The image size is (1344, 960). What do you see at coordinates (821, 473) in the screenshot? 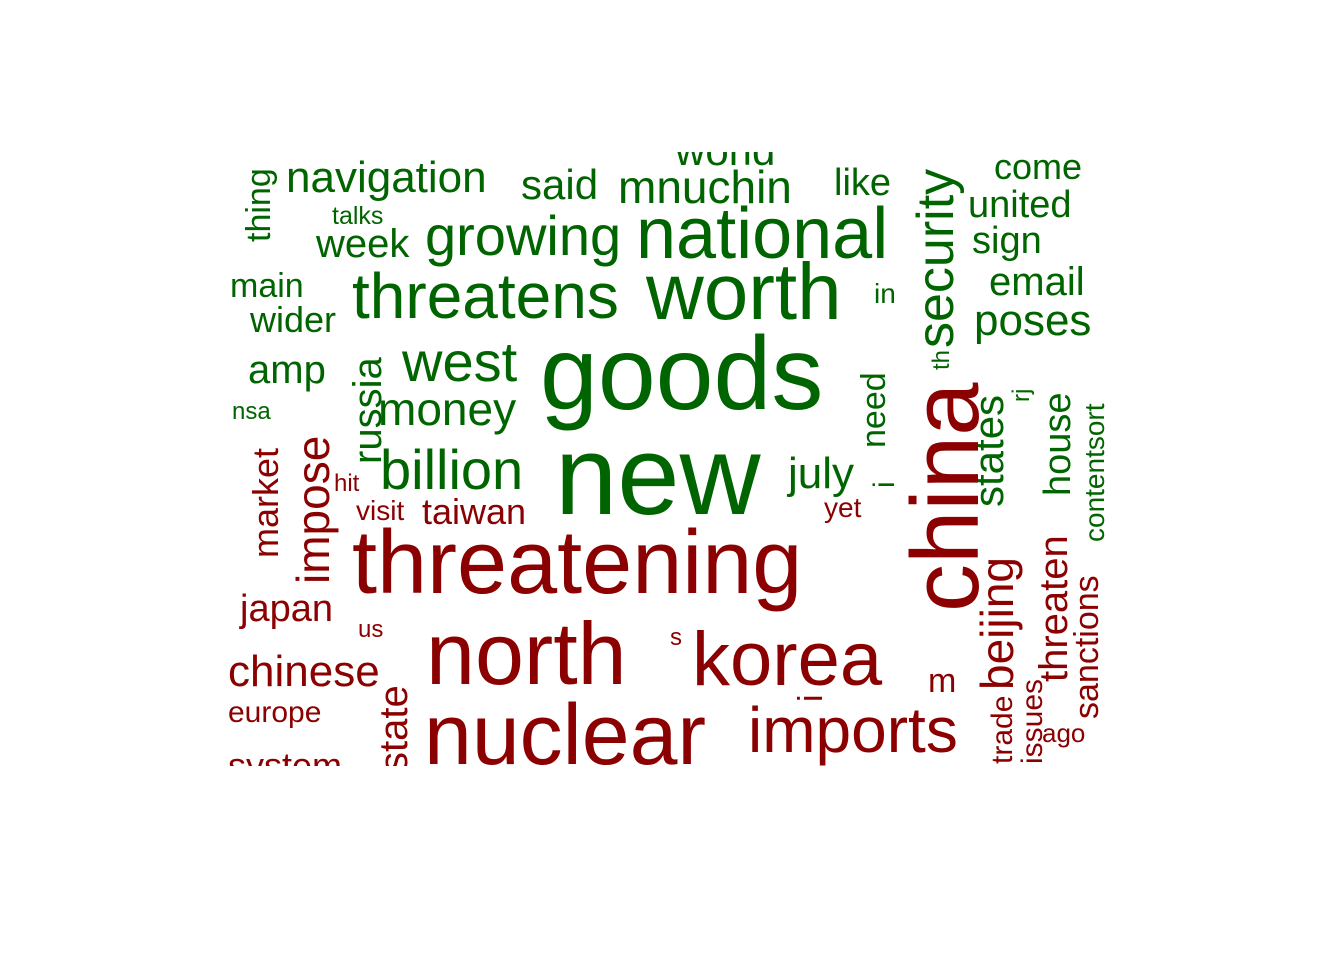
I see `word-july: july` at bounding box center [821, 473].